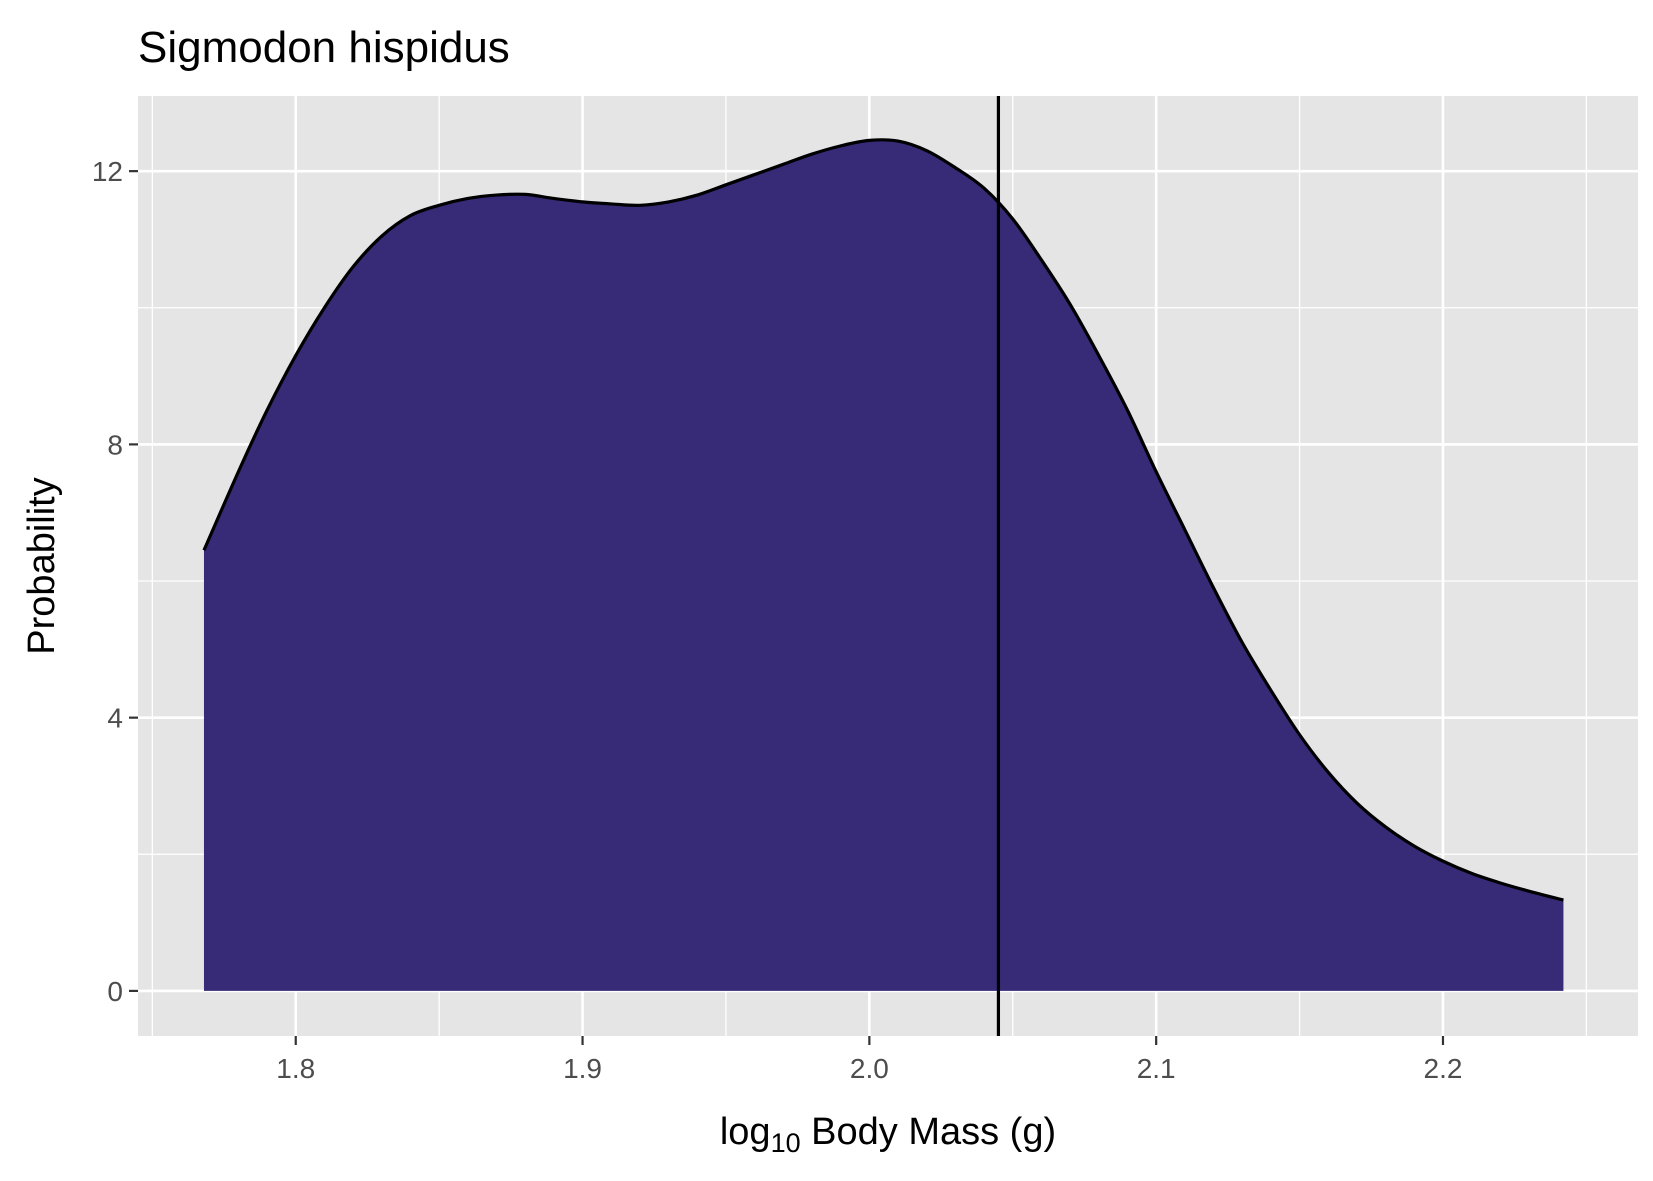 The image size is (1653, 1181). Describe the element at coordinates (929, 1132) in the screenshot. I see `x-axis-label-rest: Body Mass (g)` at that location.